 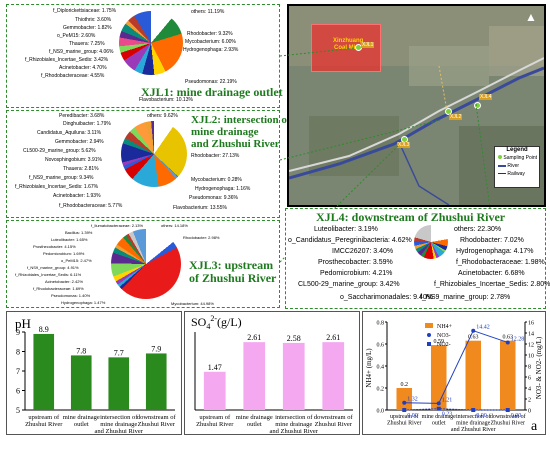 I want to click on legend-item-railway: Railway, so click(x=518, y=174).